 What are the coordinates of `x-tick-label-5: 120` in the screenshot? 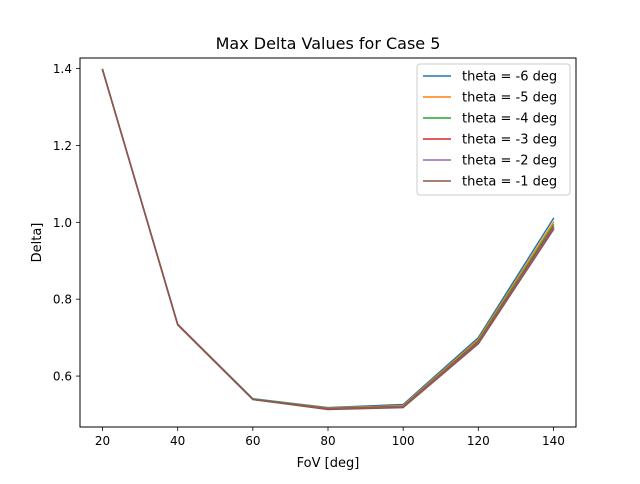 It's located at (478, 441).